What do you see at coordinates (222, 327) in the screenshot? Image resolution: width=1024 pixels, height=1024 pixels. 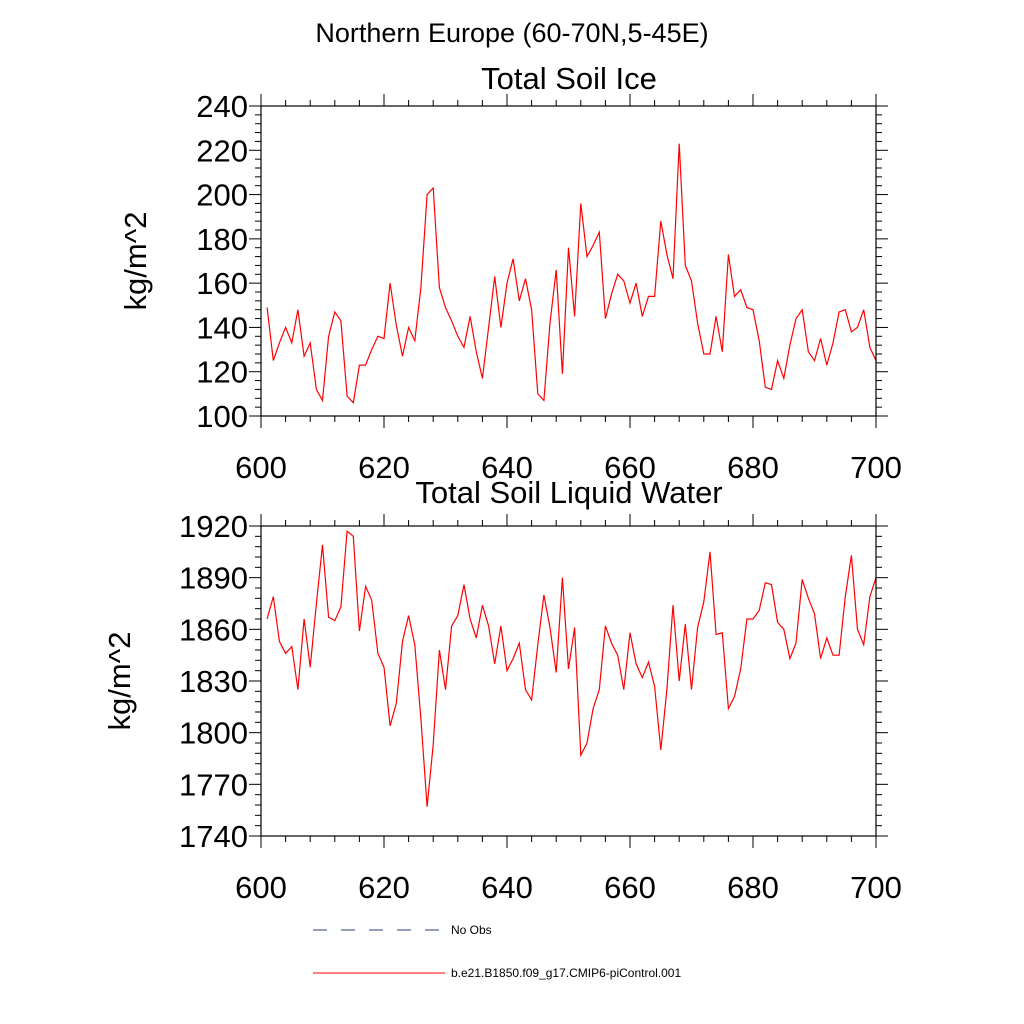 I see `y-tick-label: 140` at bounding box center [222, 327].